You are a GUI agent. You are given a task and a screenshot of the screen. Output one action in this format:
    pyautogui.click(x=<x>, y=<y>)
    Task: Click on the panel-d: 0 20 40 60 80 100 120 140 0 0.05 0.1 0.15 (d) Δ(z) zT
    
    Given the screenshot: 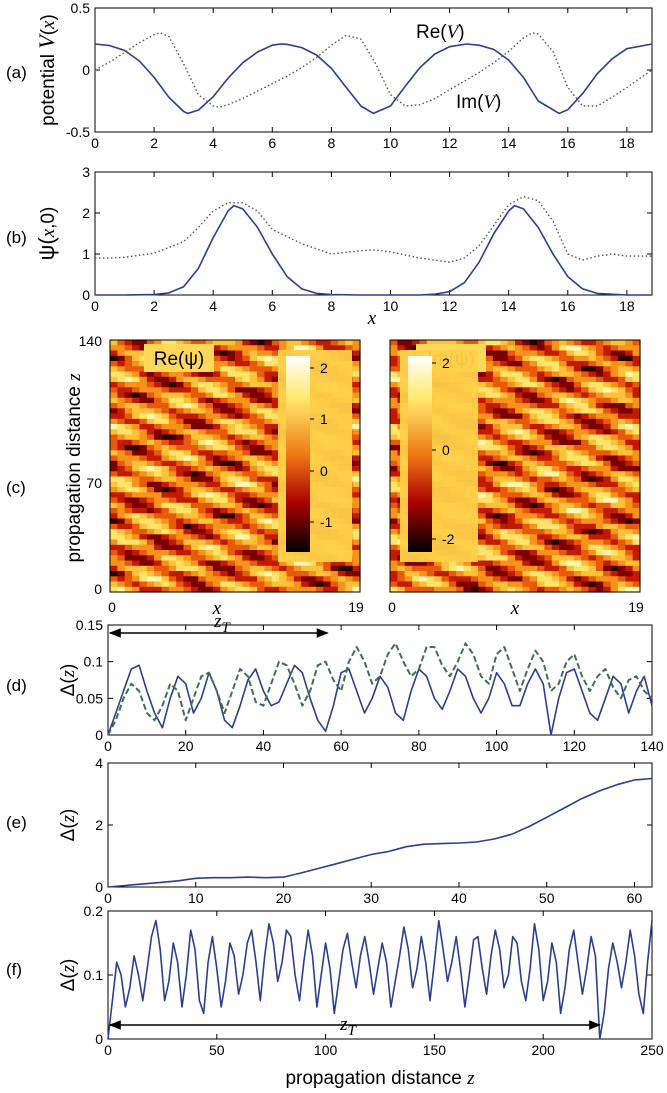 What is the action you would take?
    pyautogui.click(x=335, y=682)
    